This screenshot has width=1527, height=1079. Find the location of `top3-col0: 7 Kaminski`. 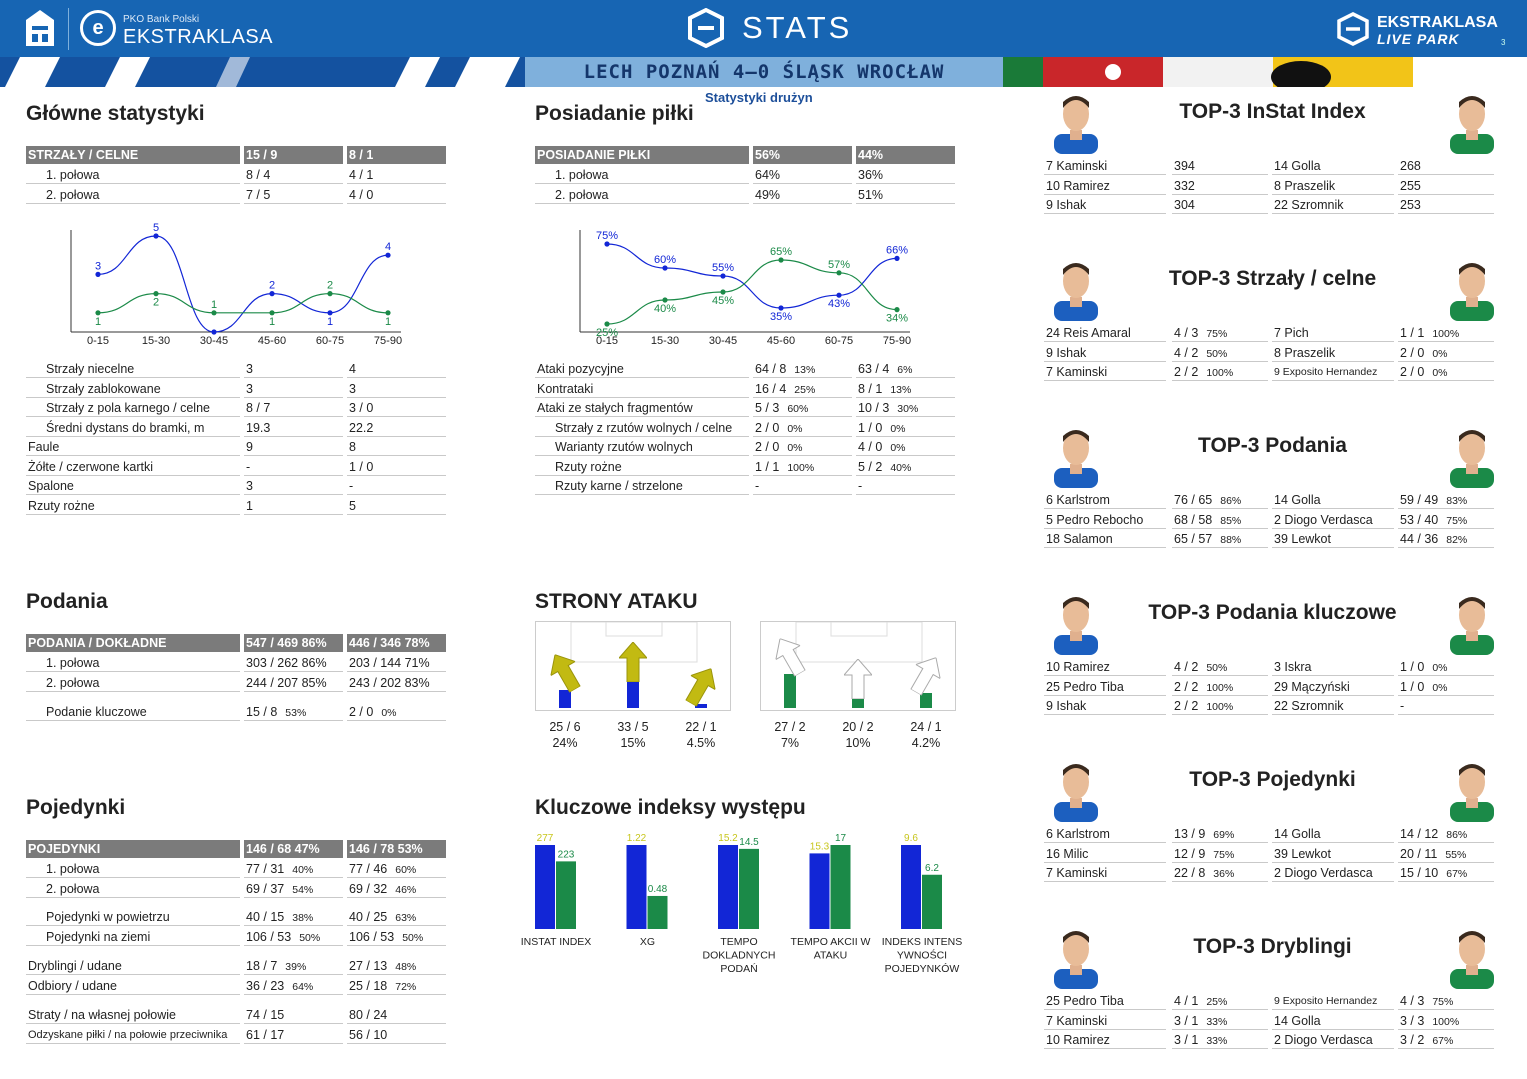

top3-col0: 7 Kaminski is located at coordinates (1105, 166).